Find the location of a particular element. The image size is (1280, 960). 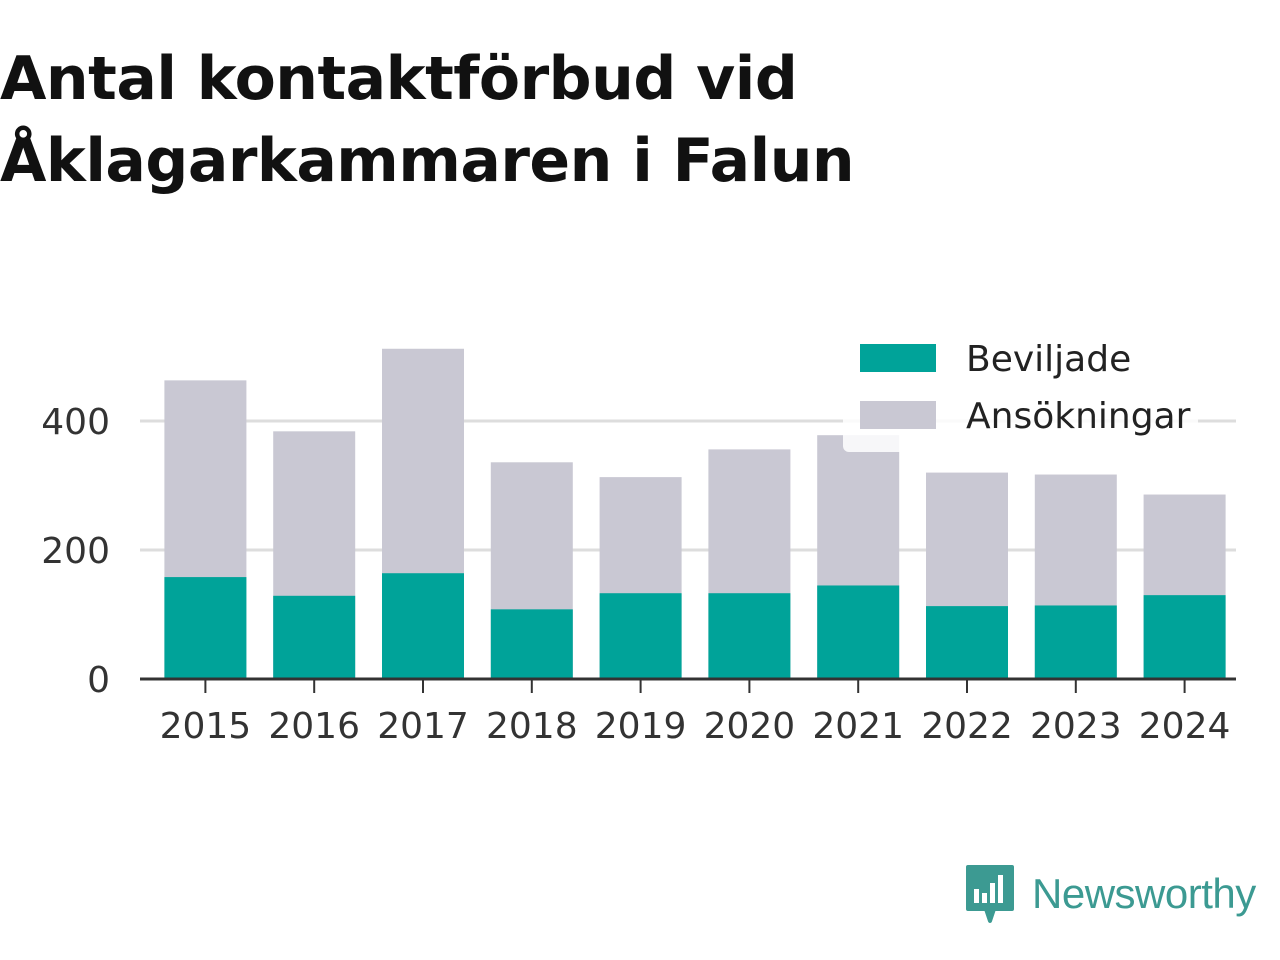

x-tick-label: 2022 is located at coordinates (967, 726).